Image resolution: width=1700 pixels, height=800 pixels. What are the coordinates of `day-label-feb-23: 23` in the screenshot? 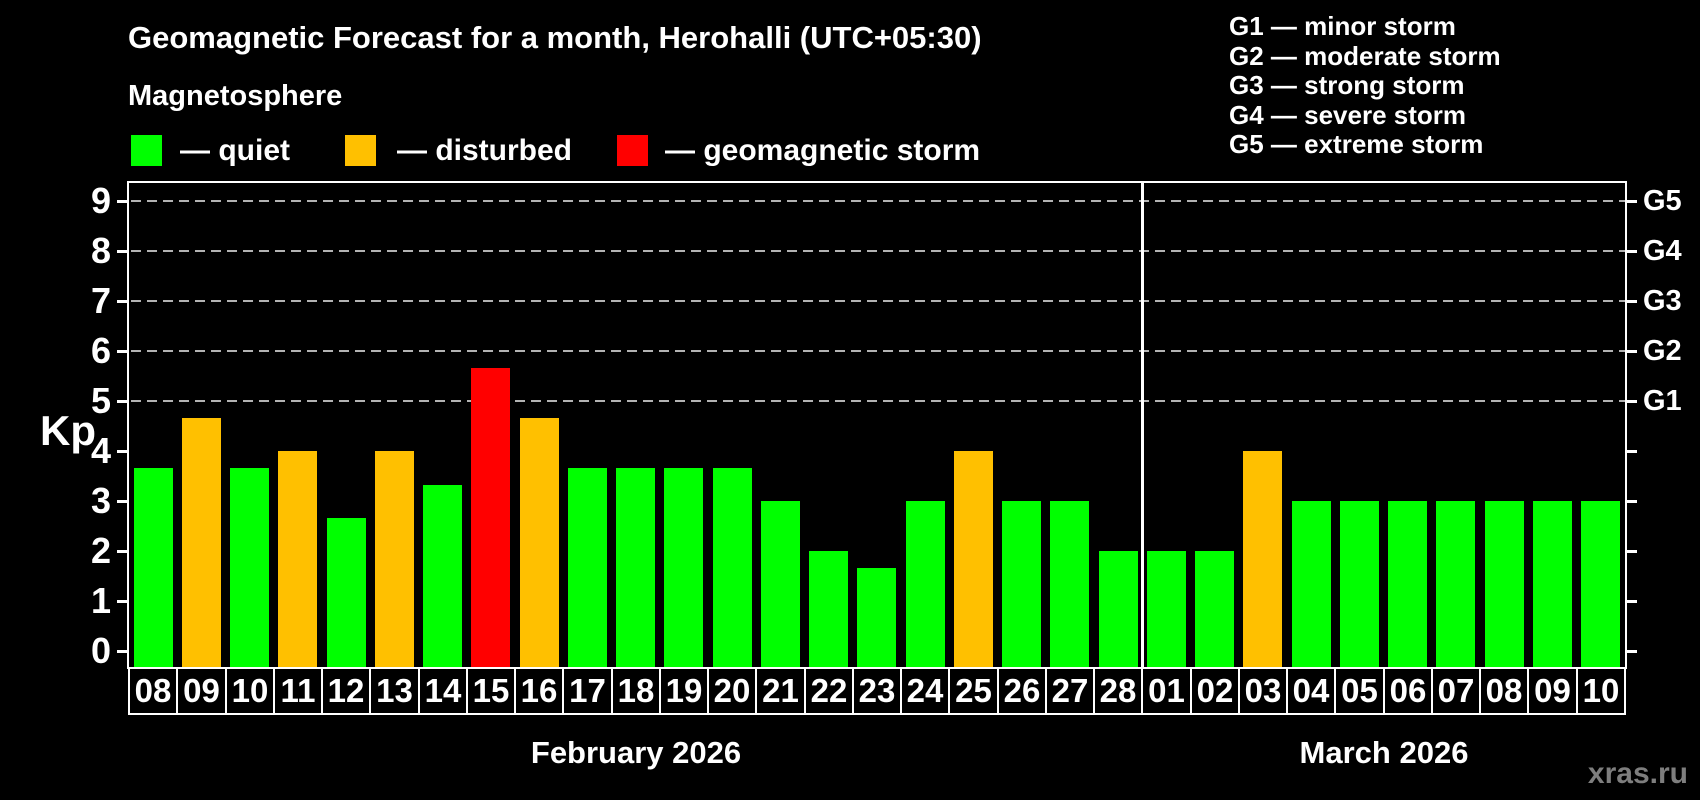 It's located at (877, 691).